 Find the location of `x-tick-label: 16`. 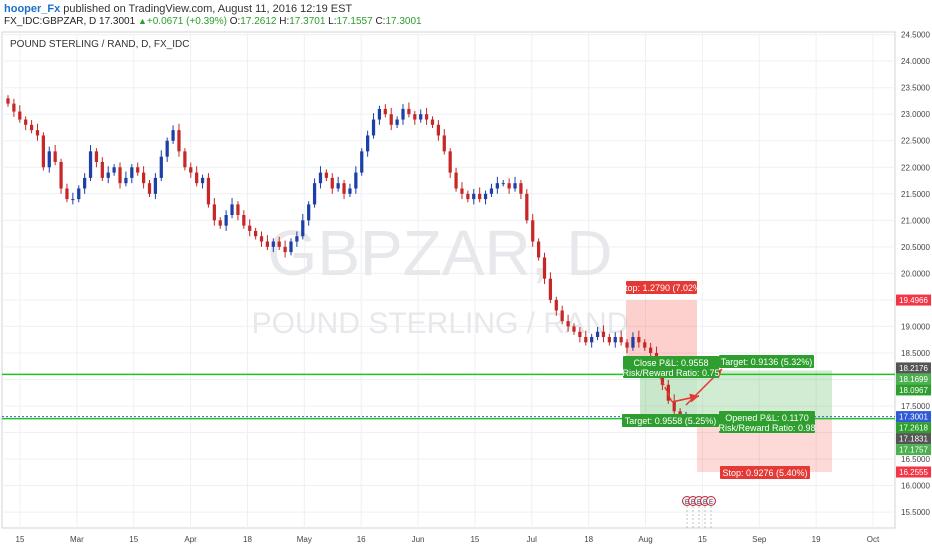

x-tick-label: 16 is located at coordinates (361, 539).